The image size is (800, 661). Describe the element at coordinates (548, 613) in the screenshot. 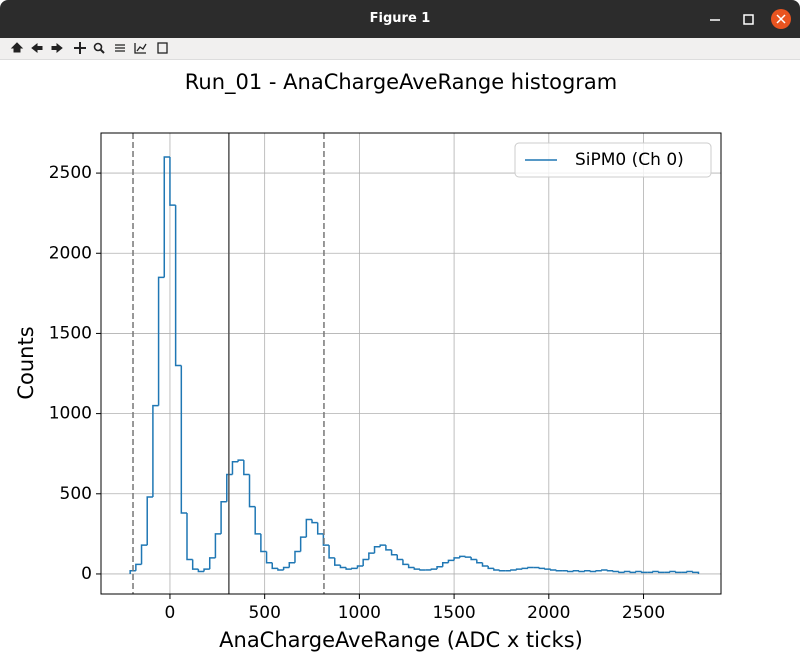

I see `x-tick-label: 2000` at that location.